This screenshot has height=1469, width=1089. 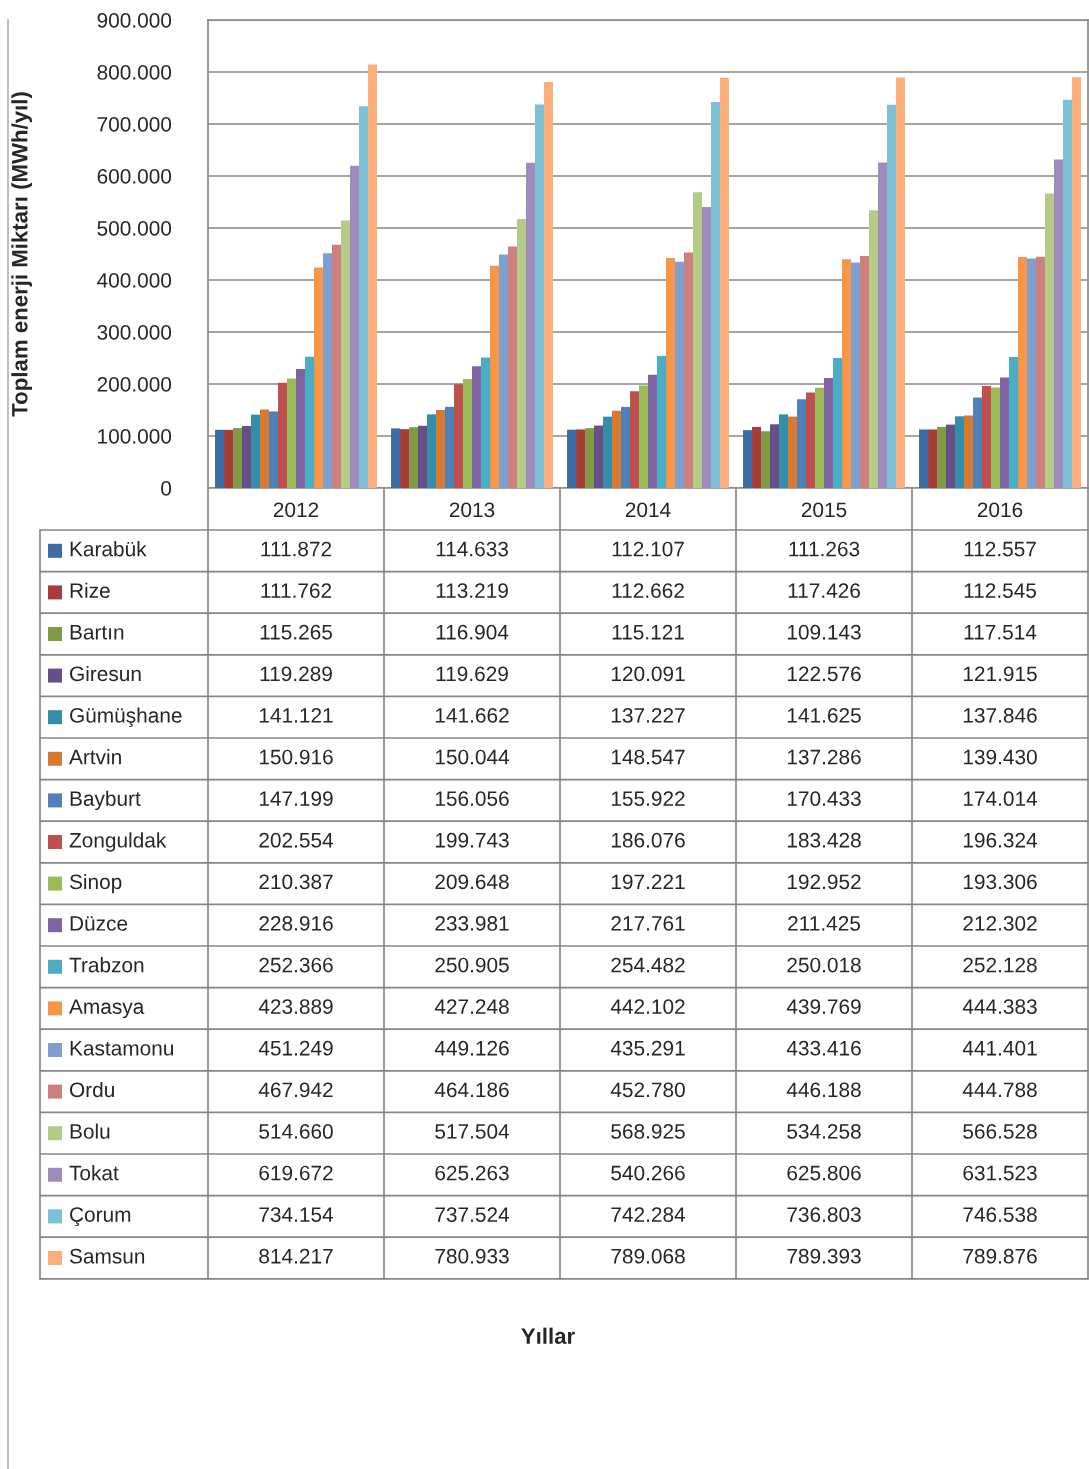 I want to click on data-label: 186.076, so click(x=648, y=840).